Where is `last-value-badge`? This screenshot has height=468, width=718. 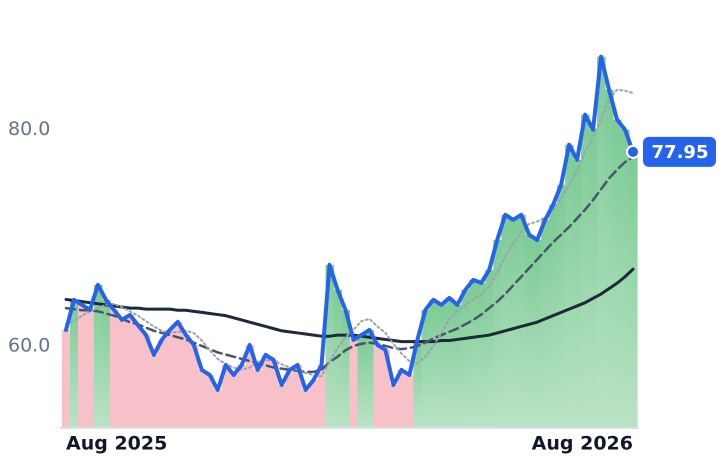
last-value-badge is located at coordinates (679, 151).